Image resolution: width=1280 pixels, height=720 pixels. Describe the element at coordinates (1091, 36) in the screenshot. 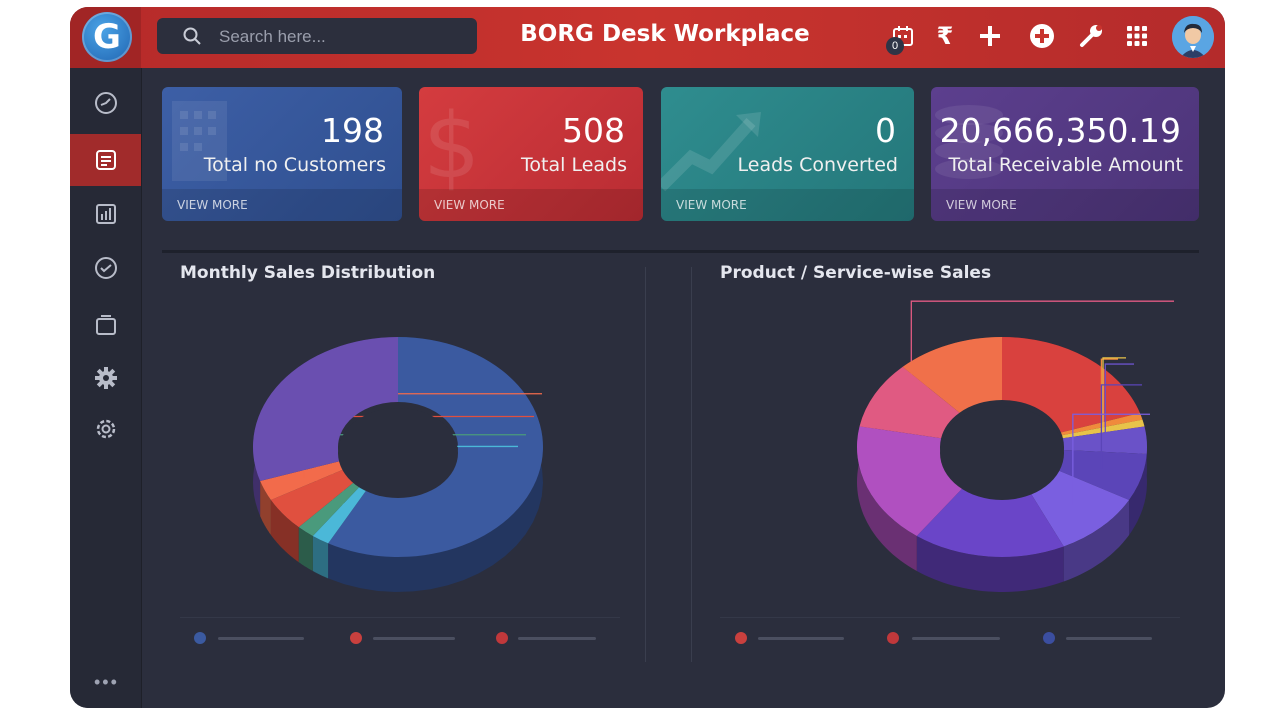

I see `wrench-icon` at that location.